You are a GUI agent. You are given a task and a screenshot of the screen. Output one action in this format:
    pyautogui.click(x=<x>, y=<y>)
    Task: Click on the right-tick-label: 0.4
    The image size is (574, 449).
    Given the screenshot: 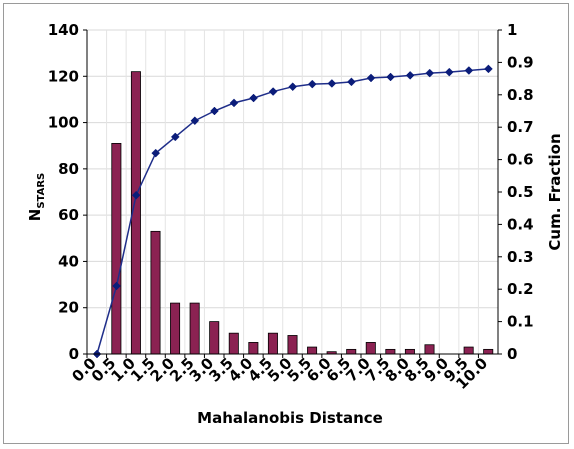 What is the action you would take?
    pyautogui.click(x=520, y=224)
    